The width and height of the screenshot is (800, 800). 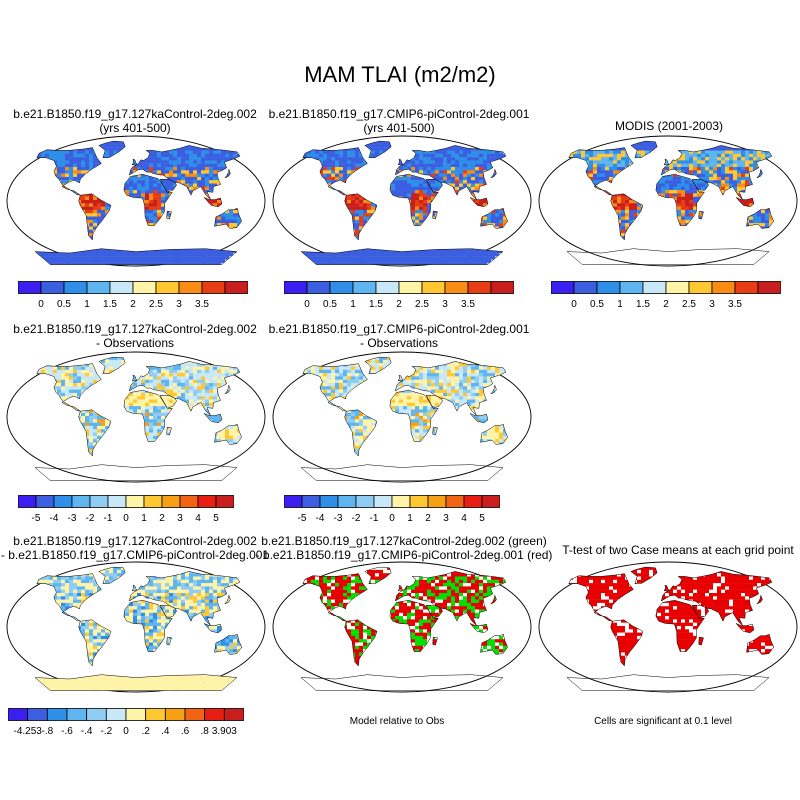 I want to click on coastline, so click(x=95, y=217).